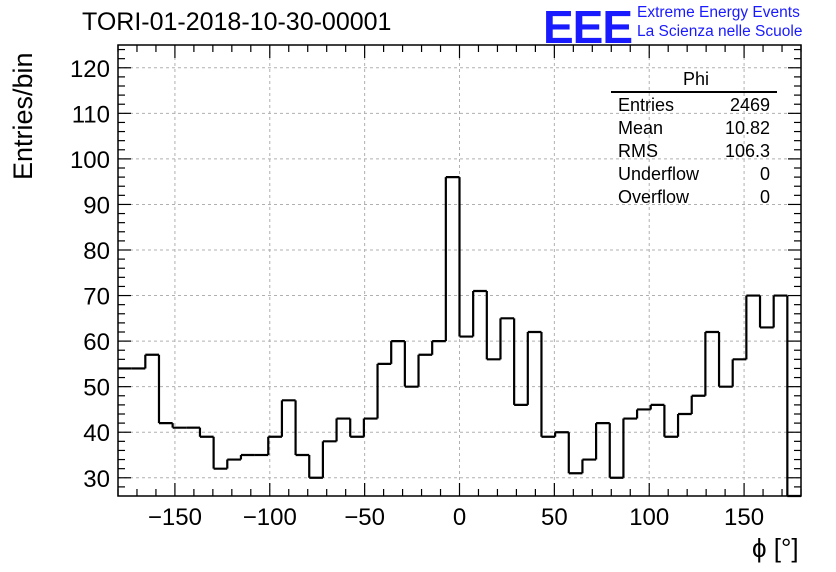 Image resolution: width=836 pixels, height=572 pixels. Describe the element at coordinates (638, 151) in the screenshot. I see `stats-label: RMS` at that location.